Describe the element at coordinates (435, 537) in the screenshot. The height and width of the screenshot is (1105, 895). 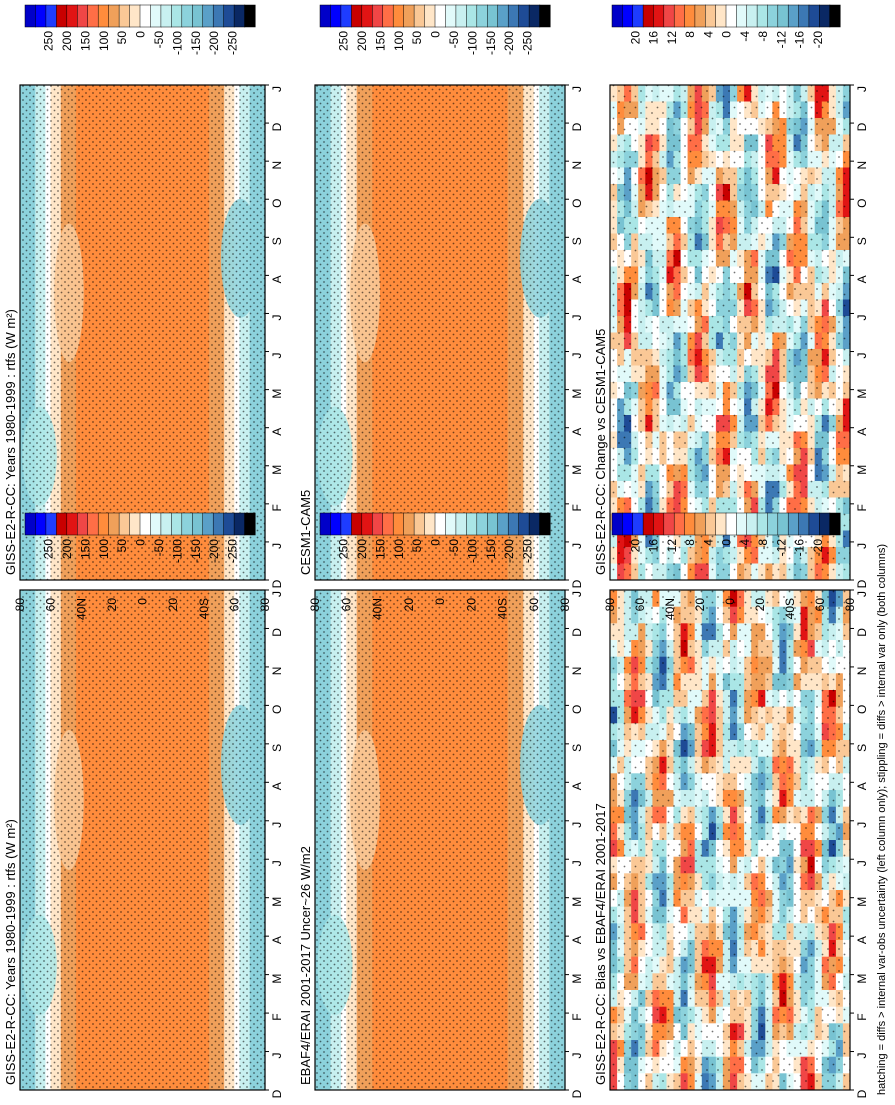
I see `colorbar-abs-mid-bottom: 250 200 150 100 50 0 -50 -100 -150 -200 -250` at that location.